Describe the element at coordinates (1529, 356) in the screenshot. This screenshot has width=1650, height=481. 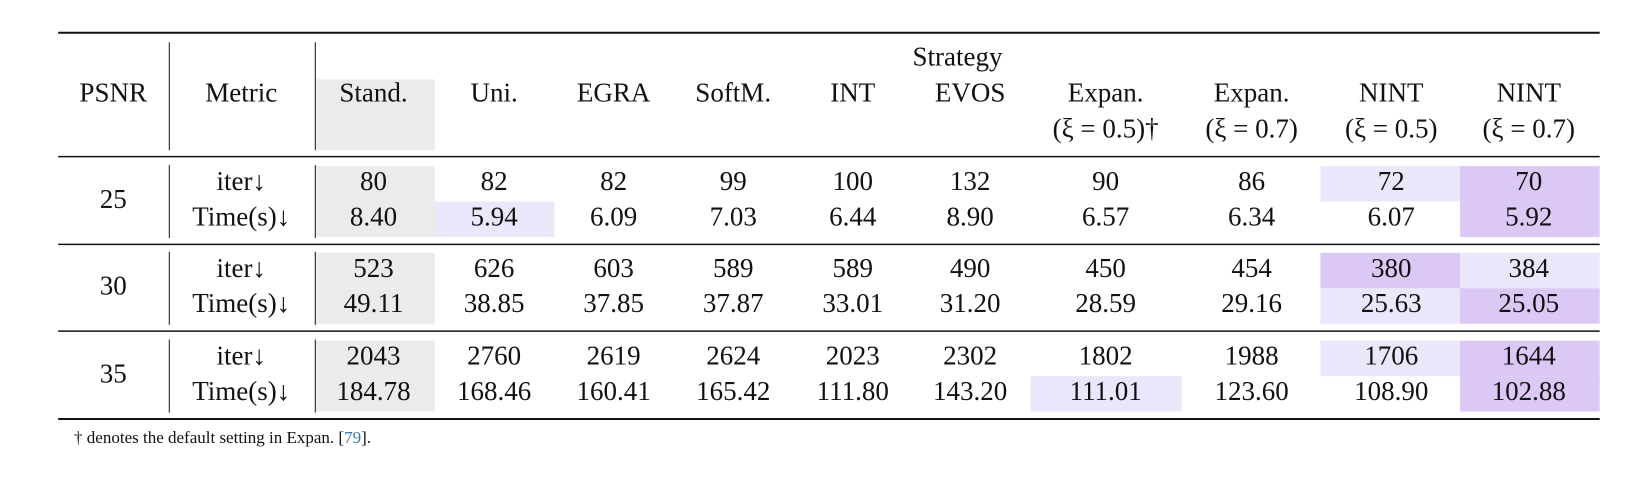
I see `cell-value: 1644` at that location.